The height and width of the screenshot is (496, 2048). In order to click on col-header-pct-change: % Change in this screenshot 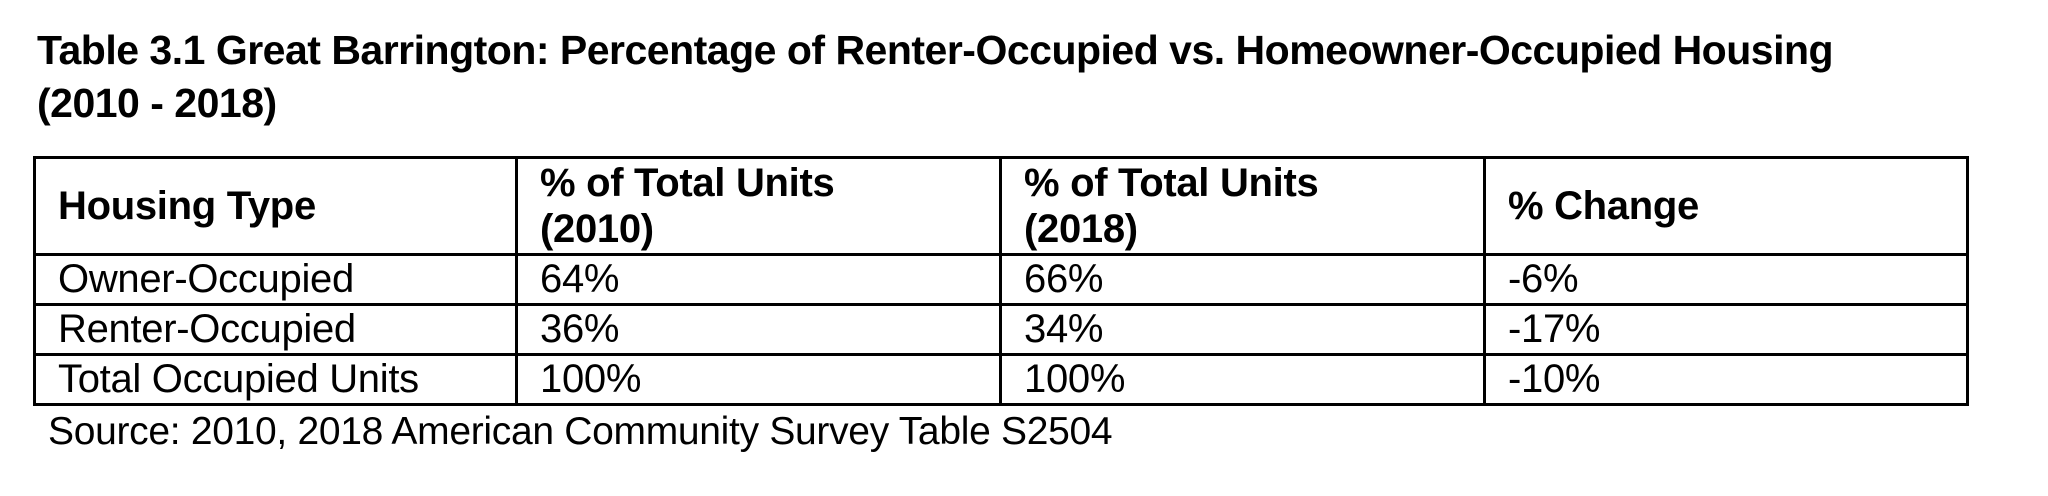, I will do `click(1726, 206)`.